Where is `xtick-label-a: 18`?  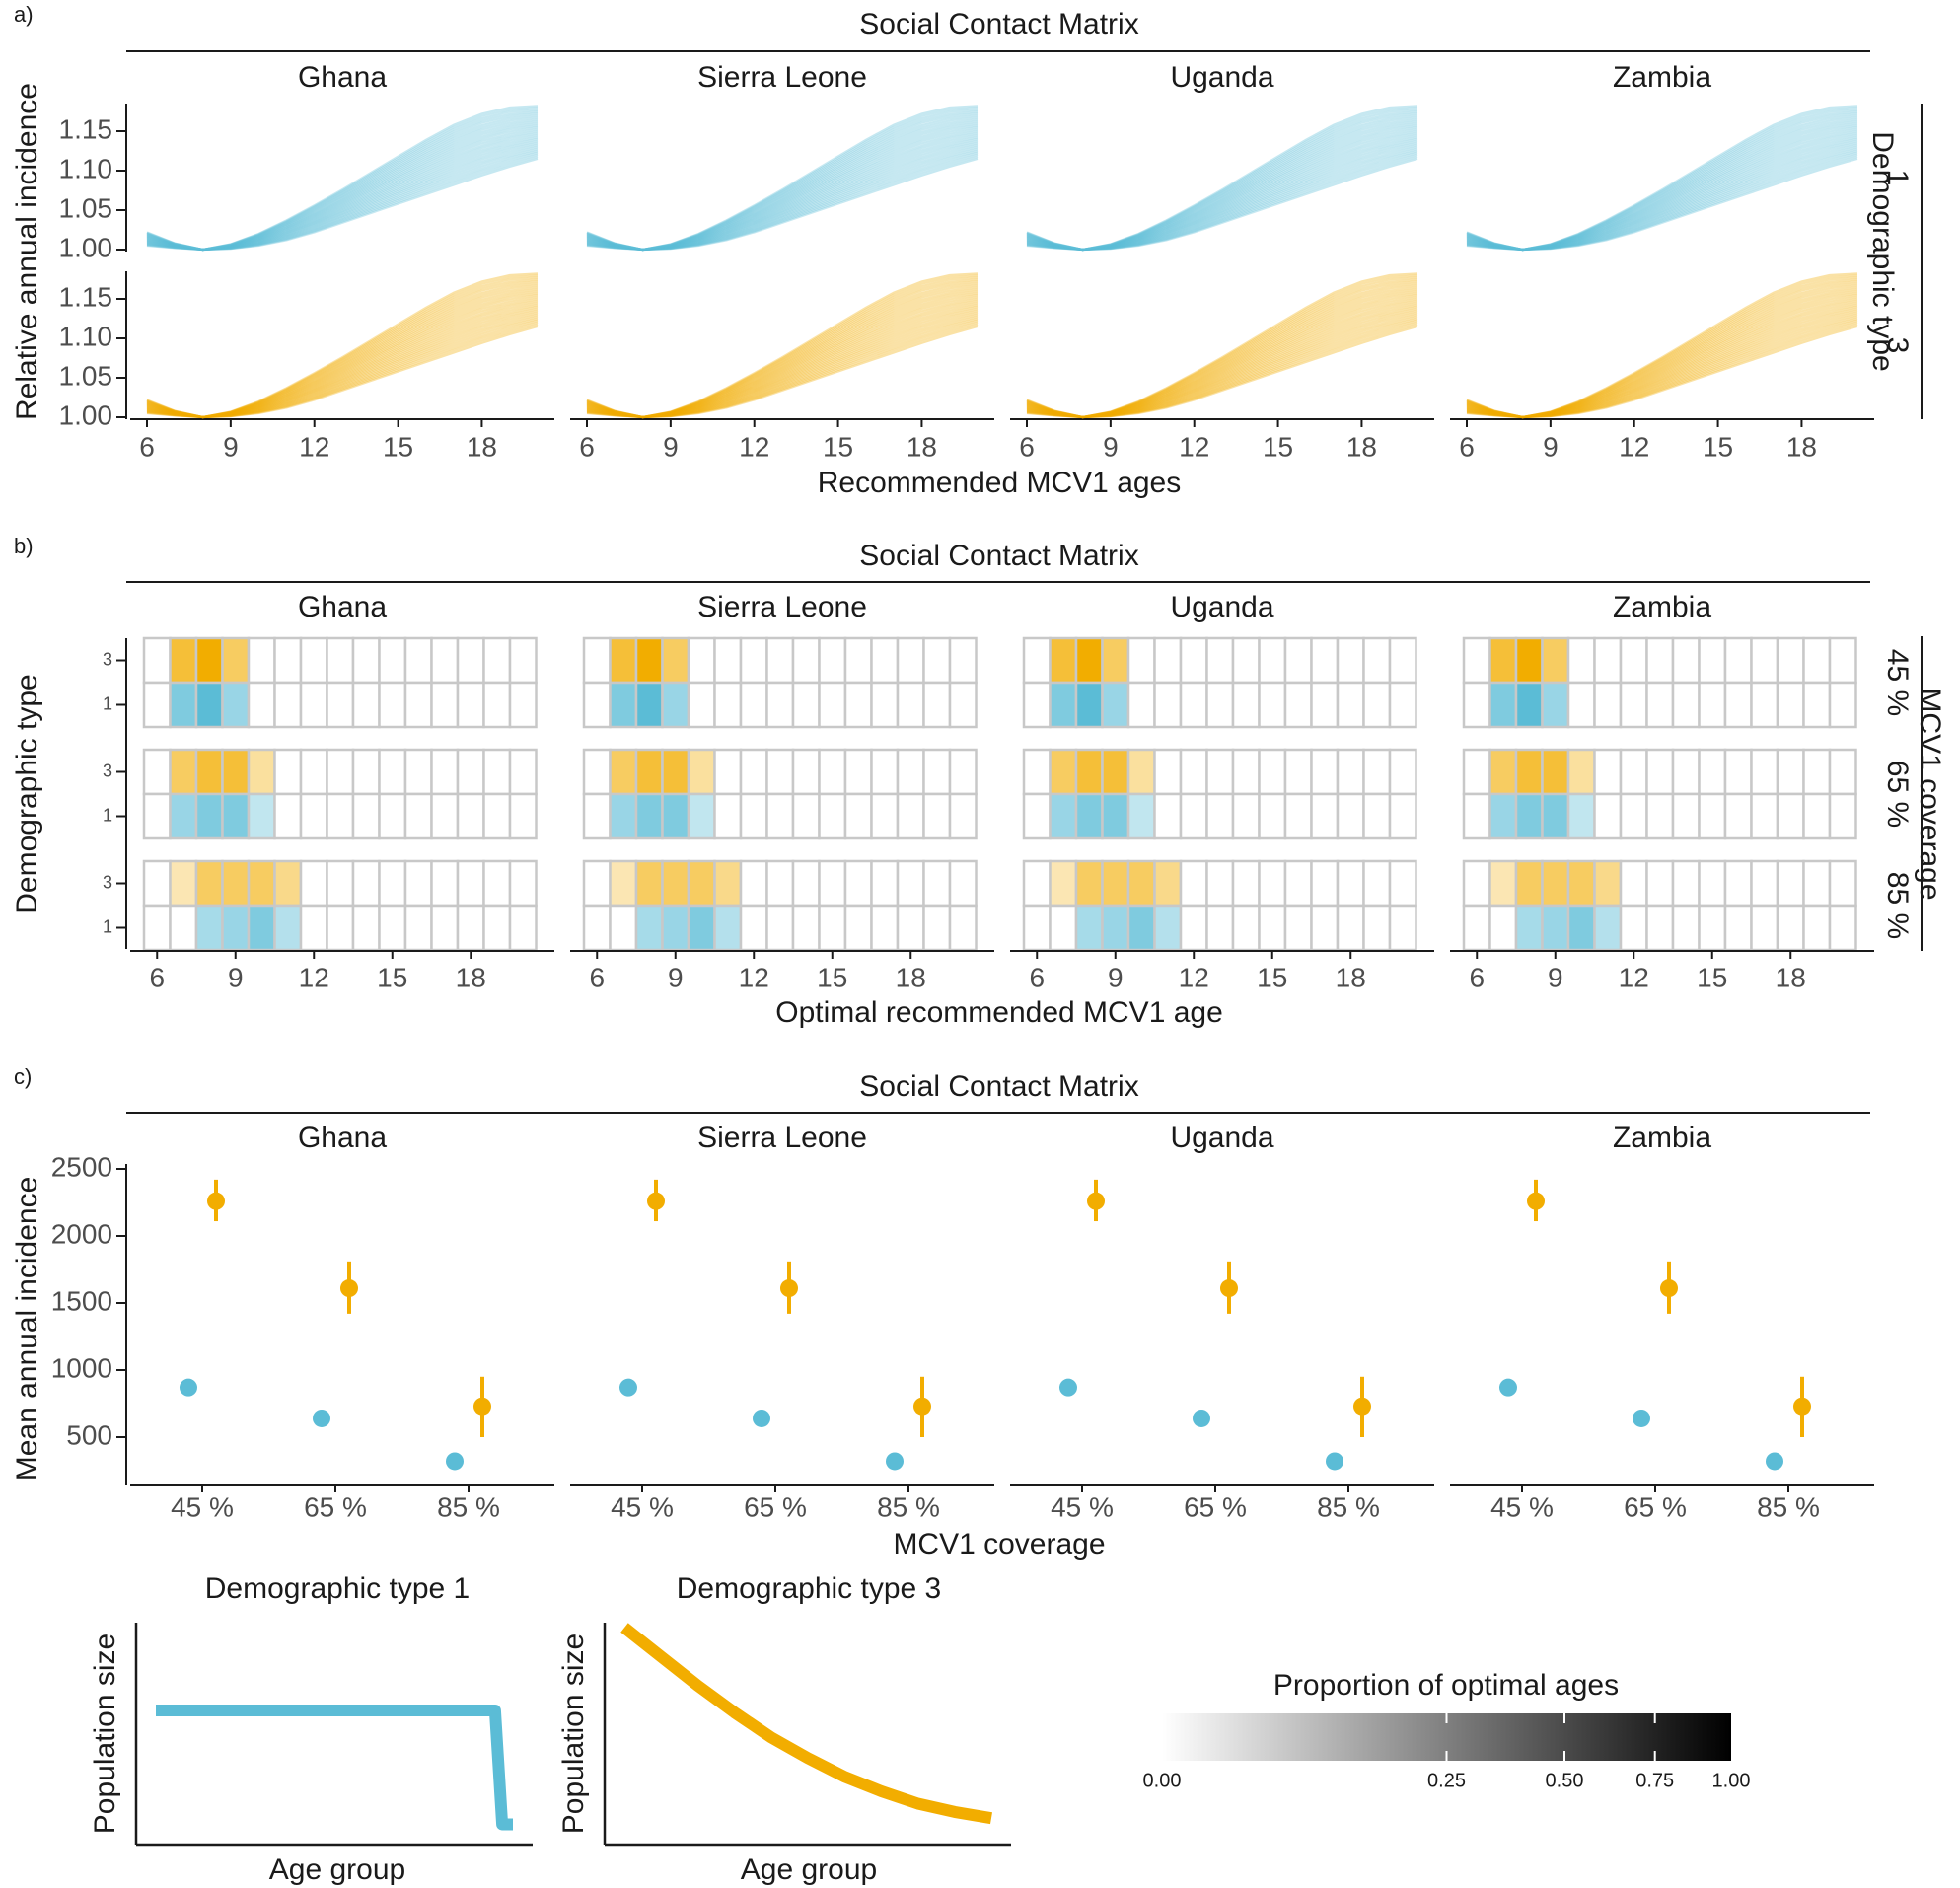 xtick-label-a: 18 is located at coordinates (1801, 446).